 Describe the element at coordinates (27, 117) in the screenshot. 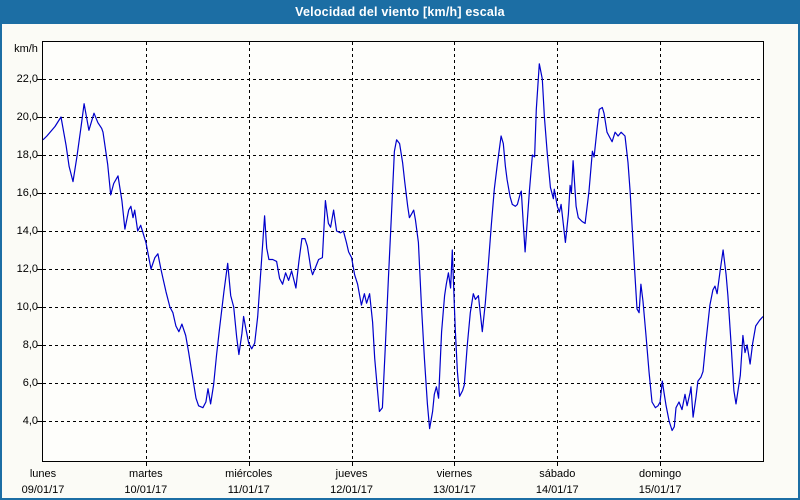

I see `y-tick-label: 20,0` at that location.